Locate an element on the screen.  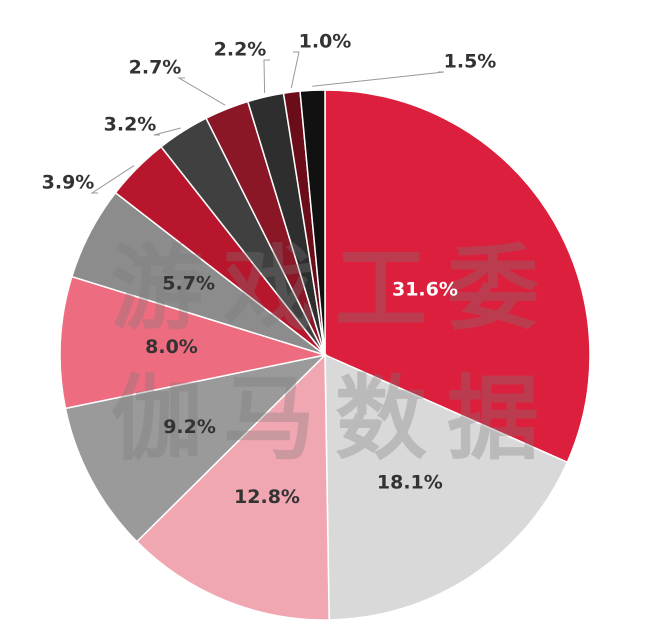
watermark: 伽马数据 is located at coordinates (335, 418).